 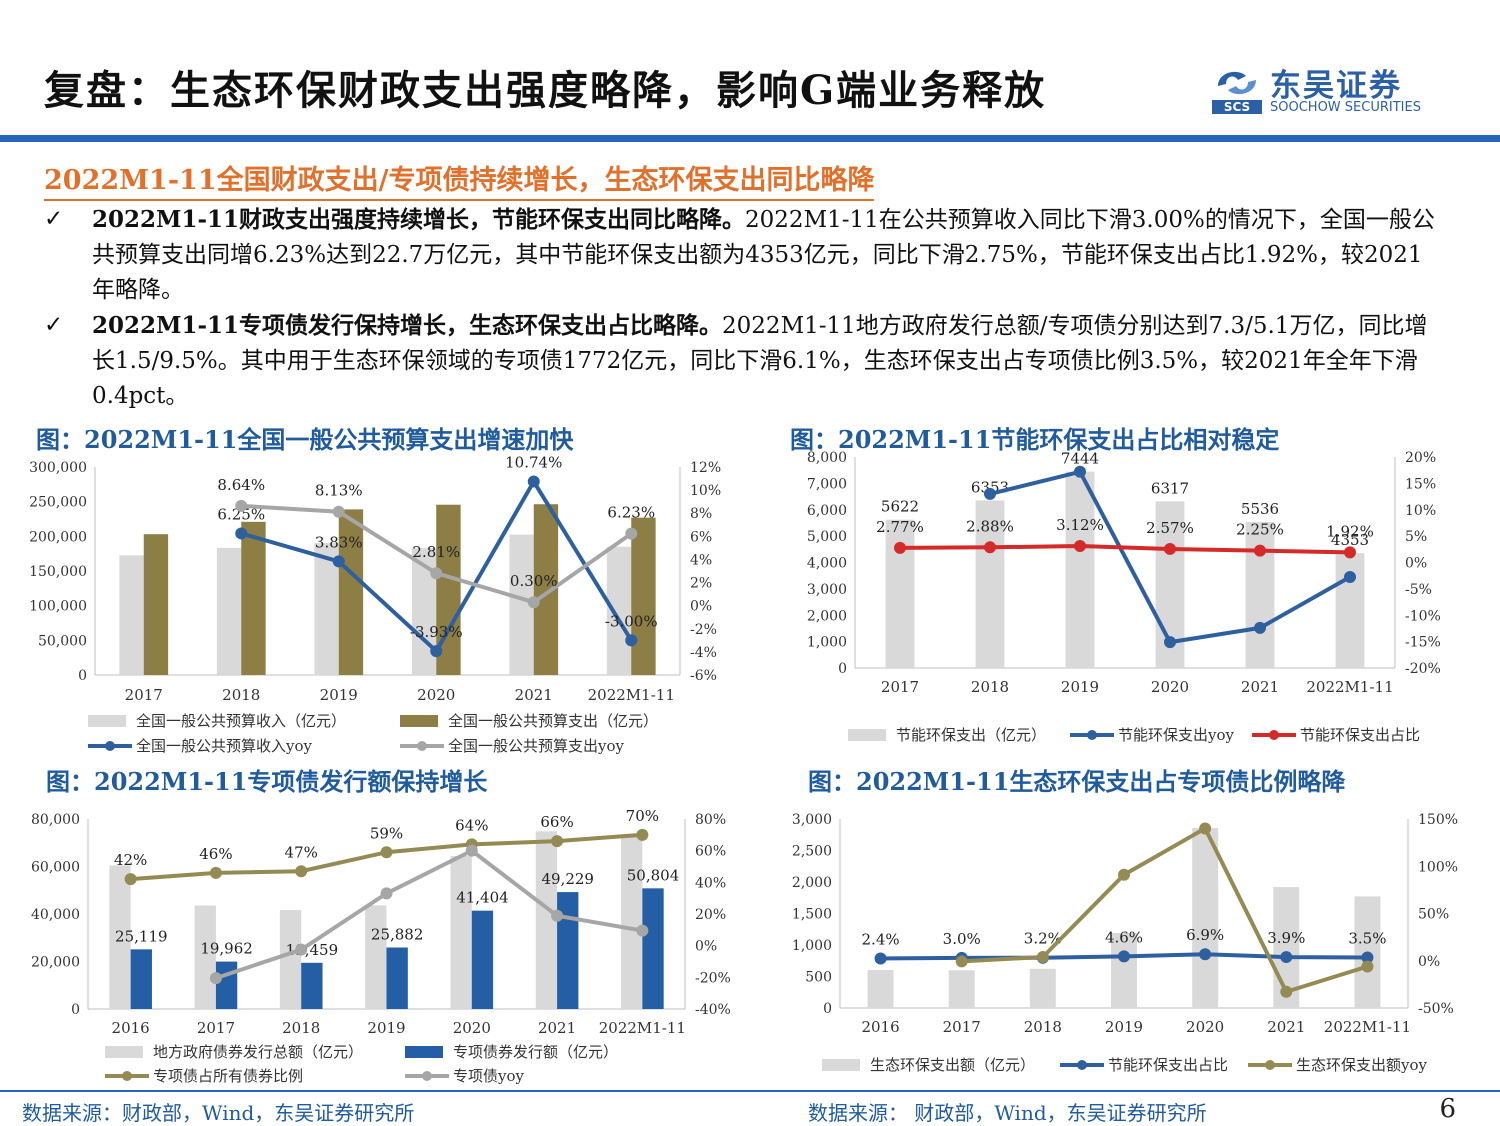 What do you see at coordinates (900, 507) in the screenshot?
I see `bar-data-label: 5622` at bounding box center [900, 507].